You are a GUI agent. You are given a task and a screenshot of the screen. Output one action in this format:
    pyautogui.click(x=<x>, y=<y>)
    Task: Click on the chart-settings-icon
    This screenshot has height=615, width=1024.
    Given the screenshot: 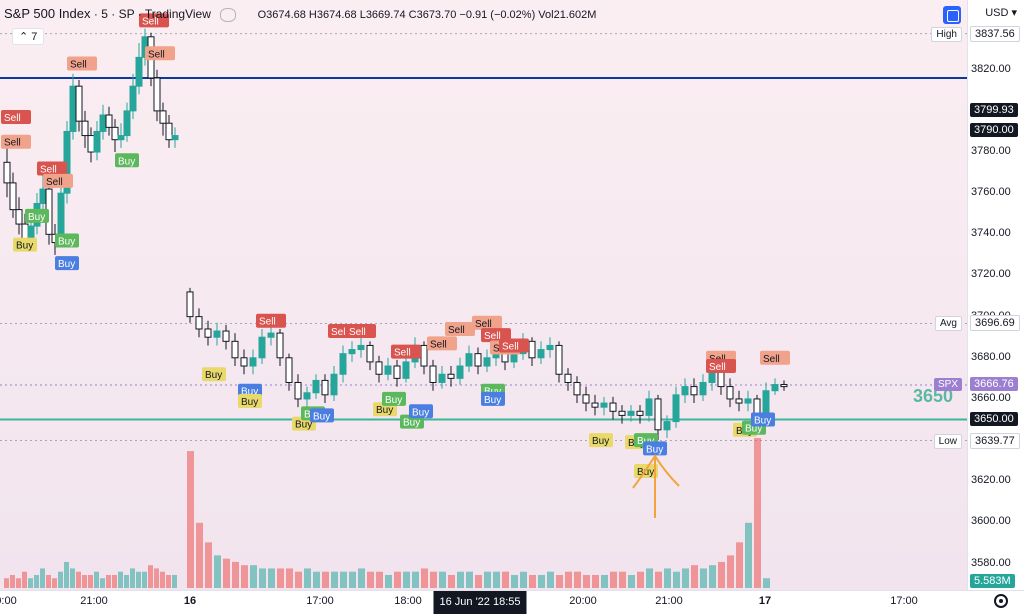 What is the action you would take?
    pyautogui.click(x=952, y=15)
    